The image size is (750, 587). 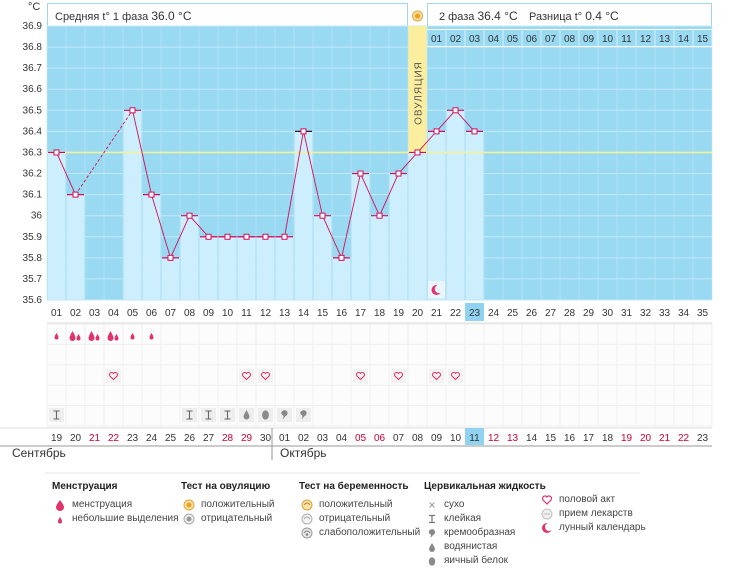 What do you see at coordinates (190, 313) in the screenshot?
I see `cycle-day-label: 08` at bounding box center [190, 313].